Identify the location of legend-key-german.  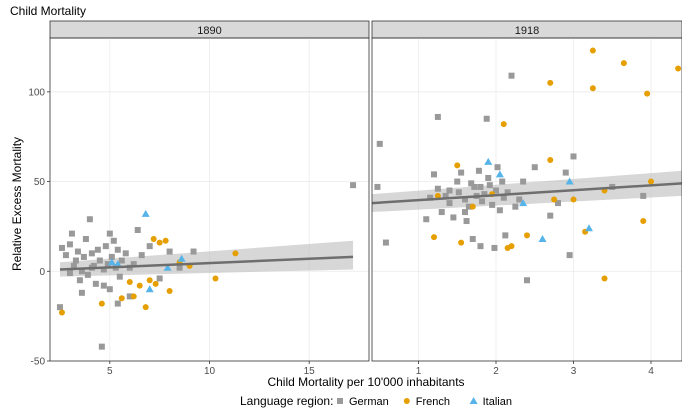
(340, 401).